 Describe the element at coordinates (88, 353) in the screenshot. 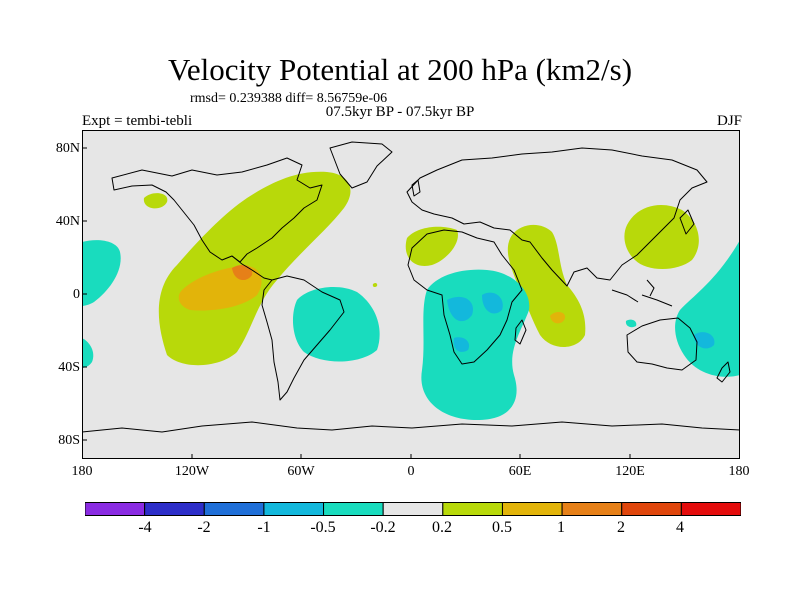

I see `anomaly-region-west-edge` at that location.